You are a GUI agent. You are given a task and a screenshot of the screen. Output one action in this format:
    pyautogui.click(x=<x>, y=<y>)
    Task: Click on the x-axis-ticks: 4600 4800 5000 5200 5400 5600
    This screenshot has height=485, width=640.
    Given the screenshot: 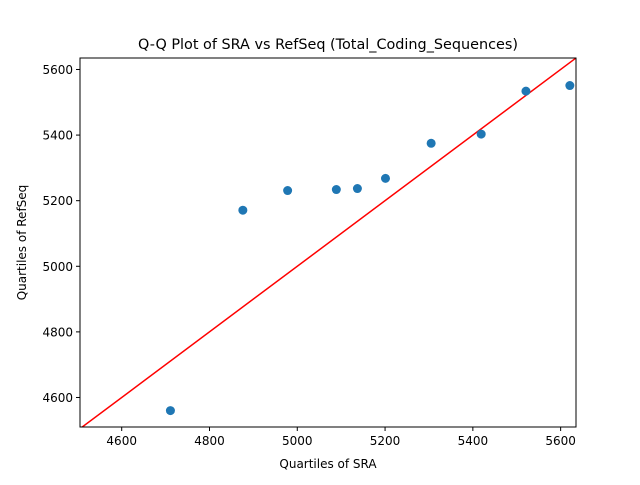 What is the action you would take?
    pyautogui.click(x=341, y=437)
    